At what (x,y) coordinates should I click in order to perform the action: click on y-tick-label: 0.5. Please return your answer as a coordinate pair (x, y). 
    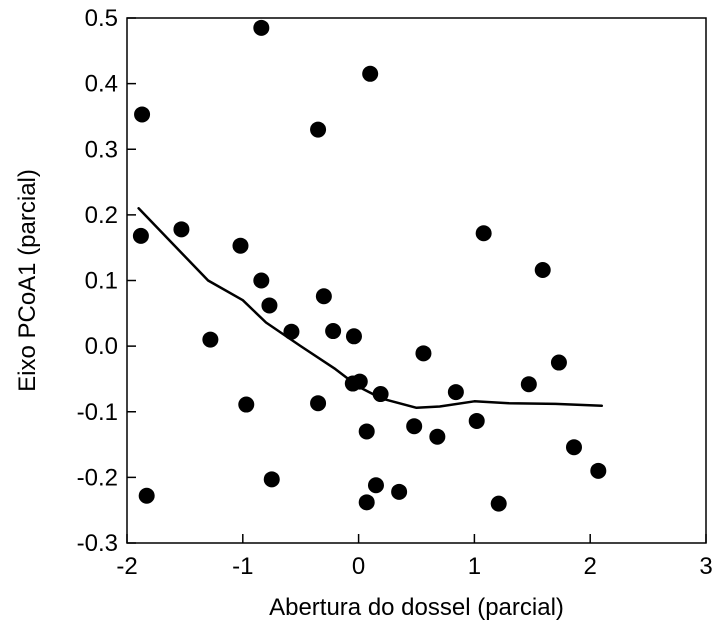
    Looking at the image, I should click on (101, 18).